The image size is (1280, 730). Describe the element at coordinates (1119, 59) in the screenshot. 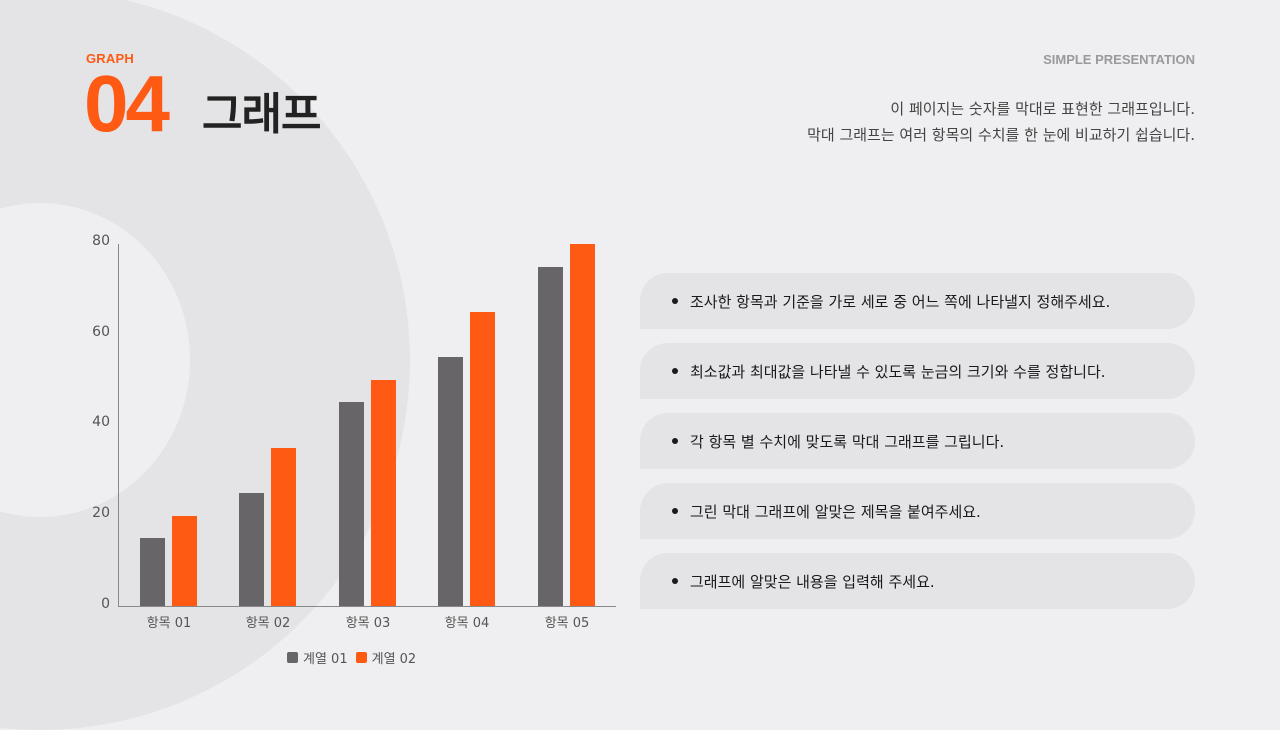

I see `brand-label: SIMPLE PRESENTATION` at that location.